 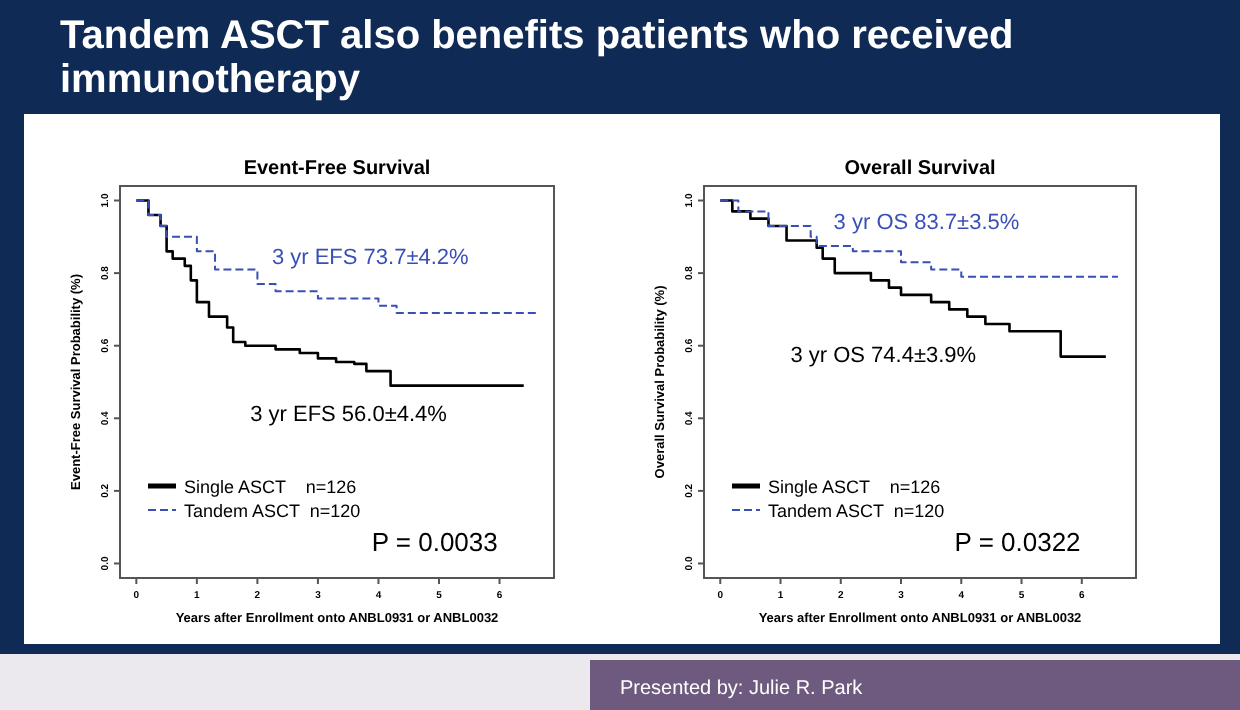 I want to click on text: Tandem ASCT also benefits patients who received immunotherapy, so click(x=537, y=58).